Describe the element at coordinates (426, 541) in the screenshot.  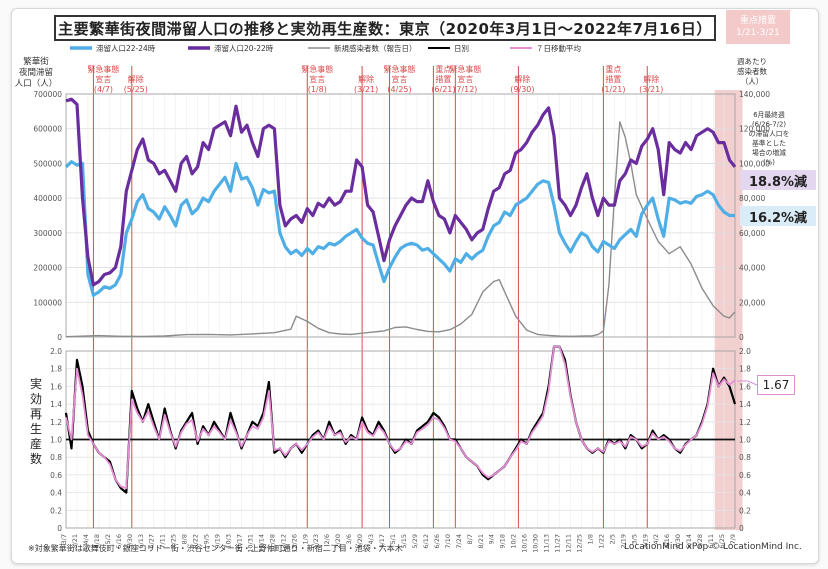
I see `x-tick-label: 6/12` at that location.